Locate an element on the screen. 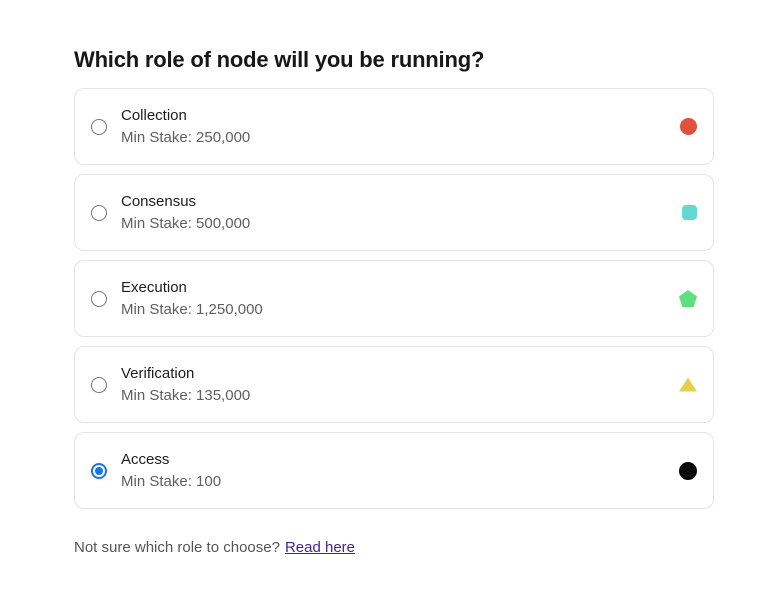 This screenshot has width=762, height=603. role-option-collection: Collection Min Stake: 250,000 is located at coordinates (394, 126).